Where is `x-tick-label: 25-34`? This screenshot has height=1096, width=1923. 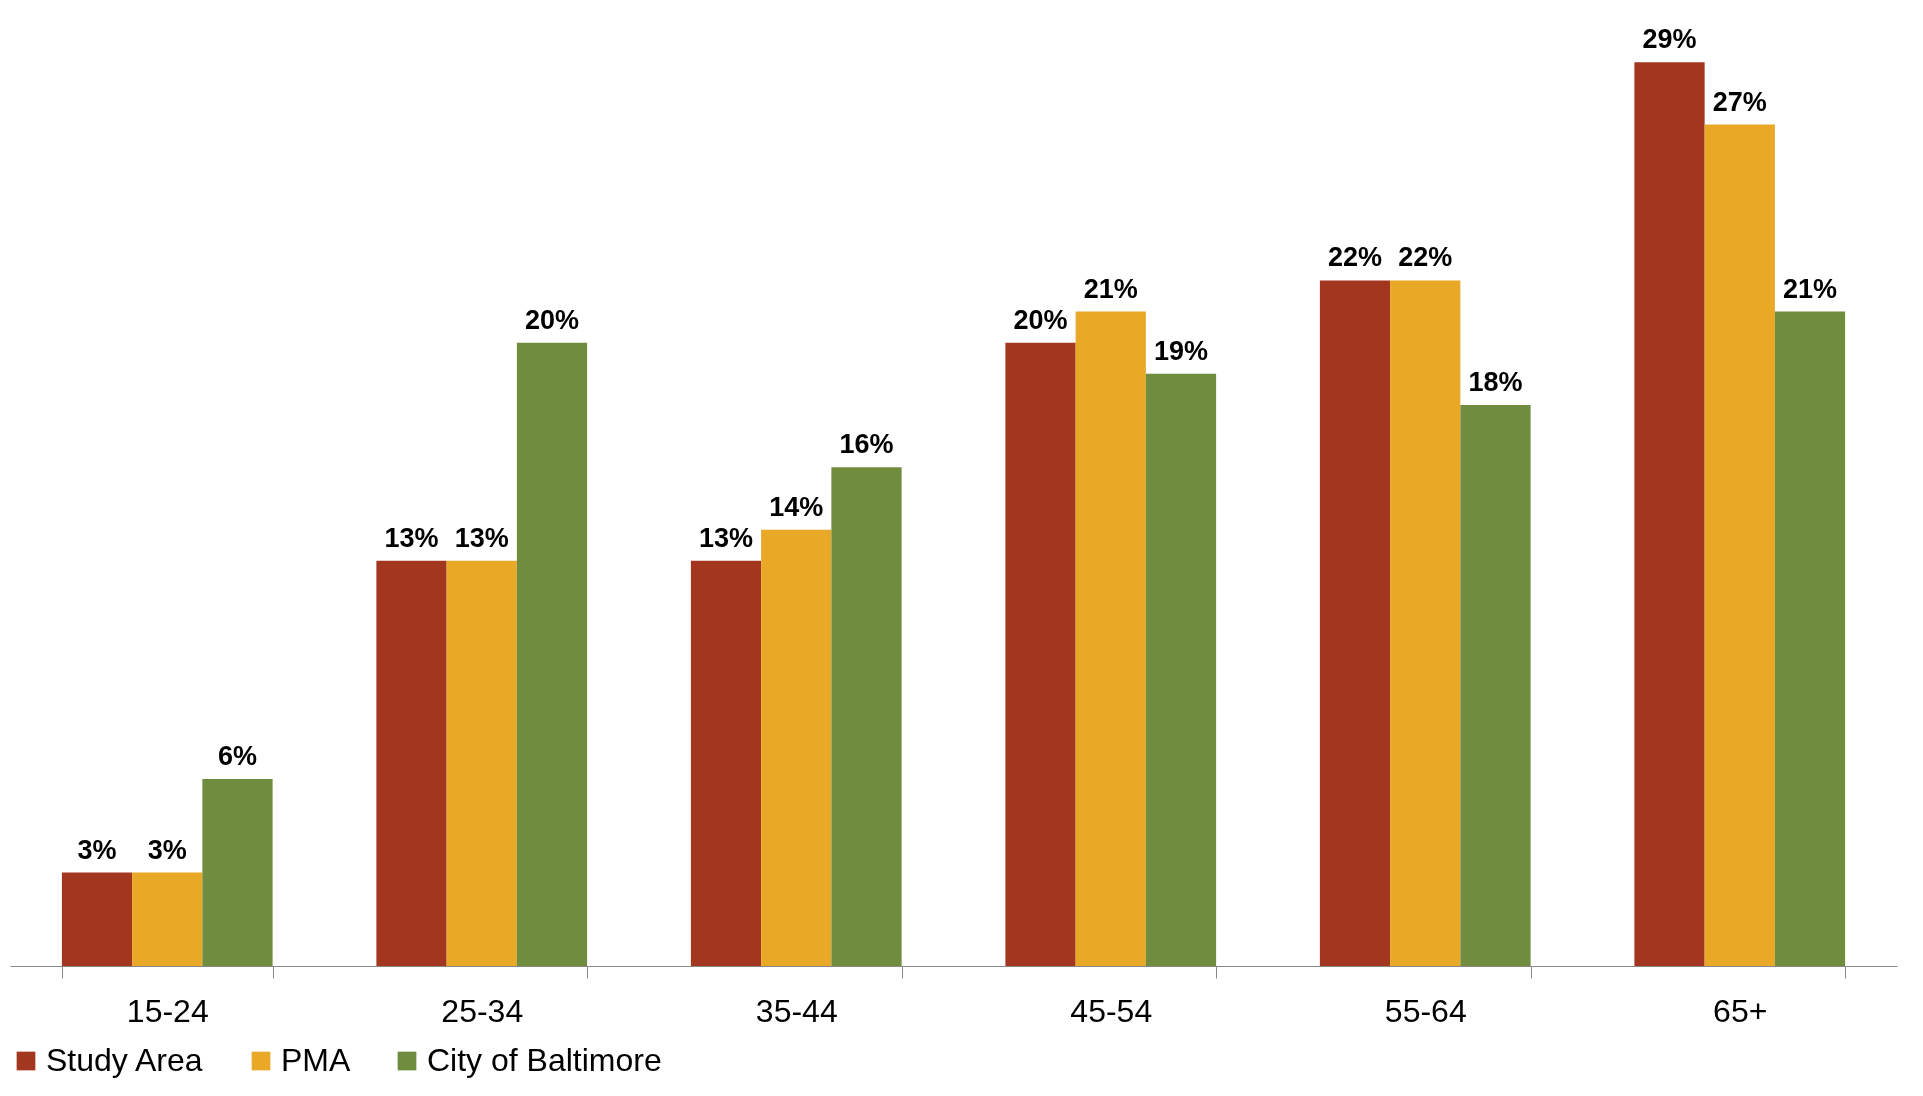
x-tick-label: 25-34 is located at coordinates (482, 1010).